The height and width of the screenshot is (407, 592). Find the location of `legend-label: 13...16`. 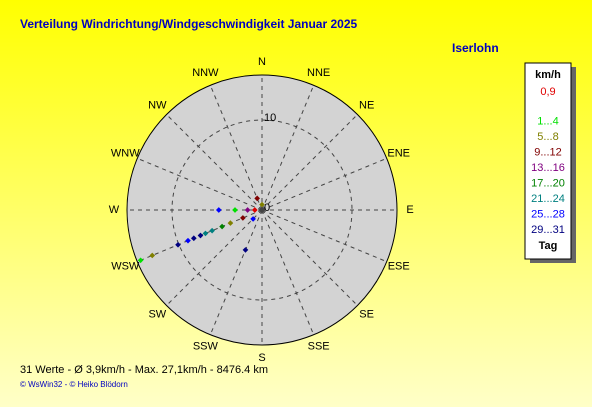

legend-label: 13...16 is located at coordinates (548, 168).